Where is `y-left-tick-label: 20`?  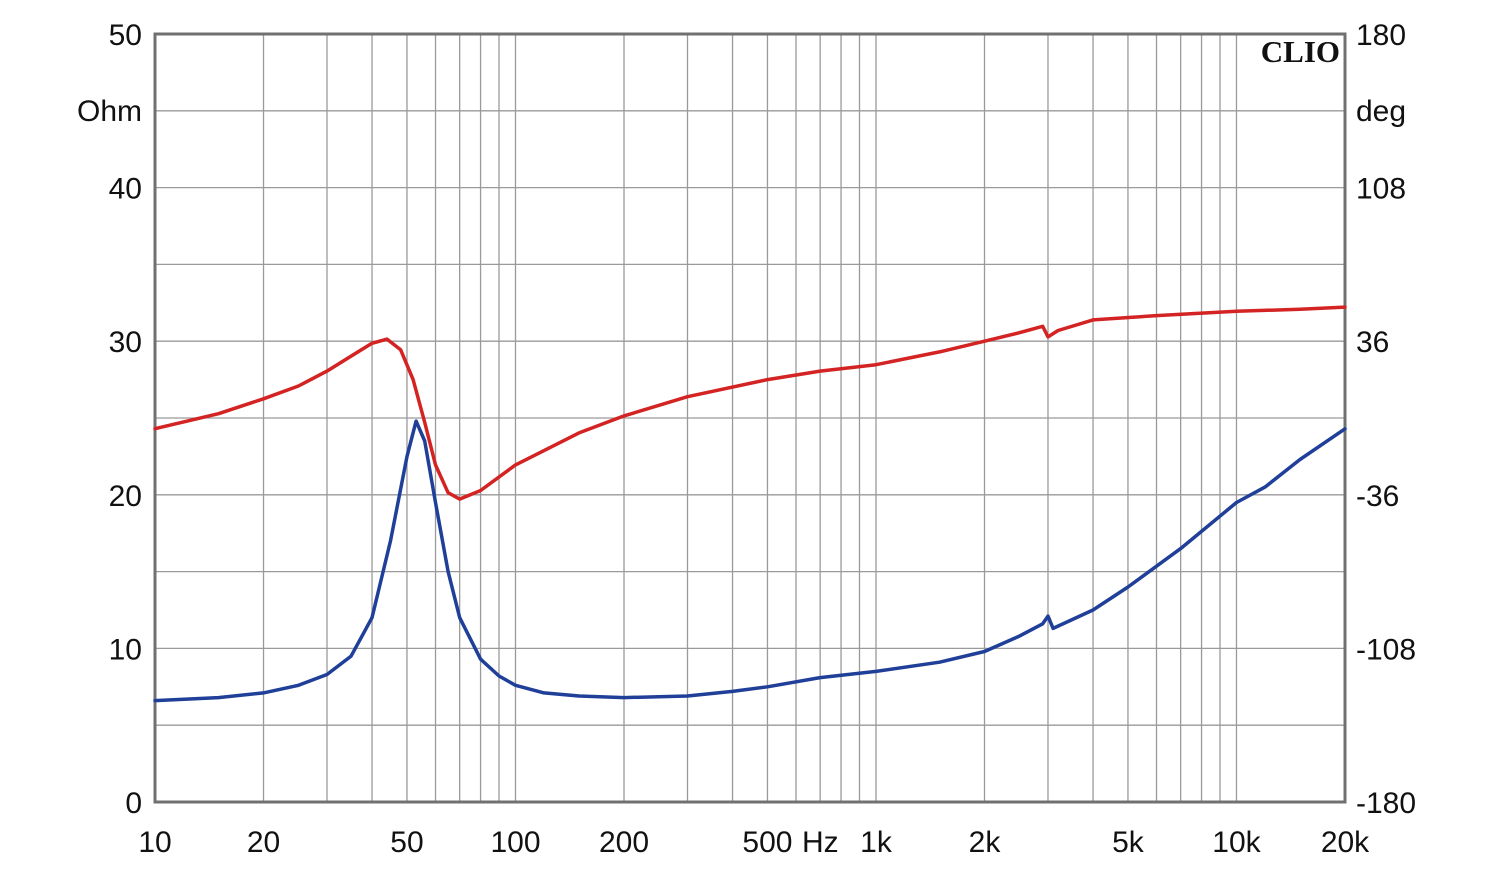
y-left-tick-label: 20 is located at coordinates (125, 496).